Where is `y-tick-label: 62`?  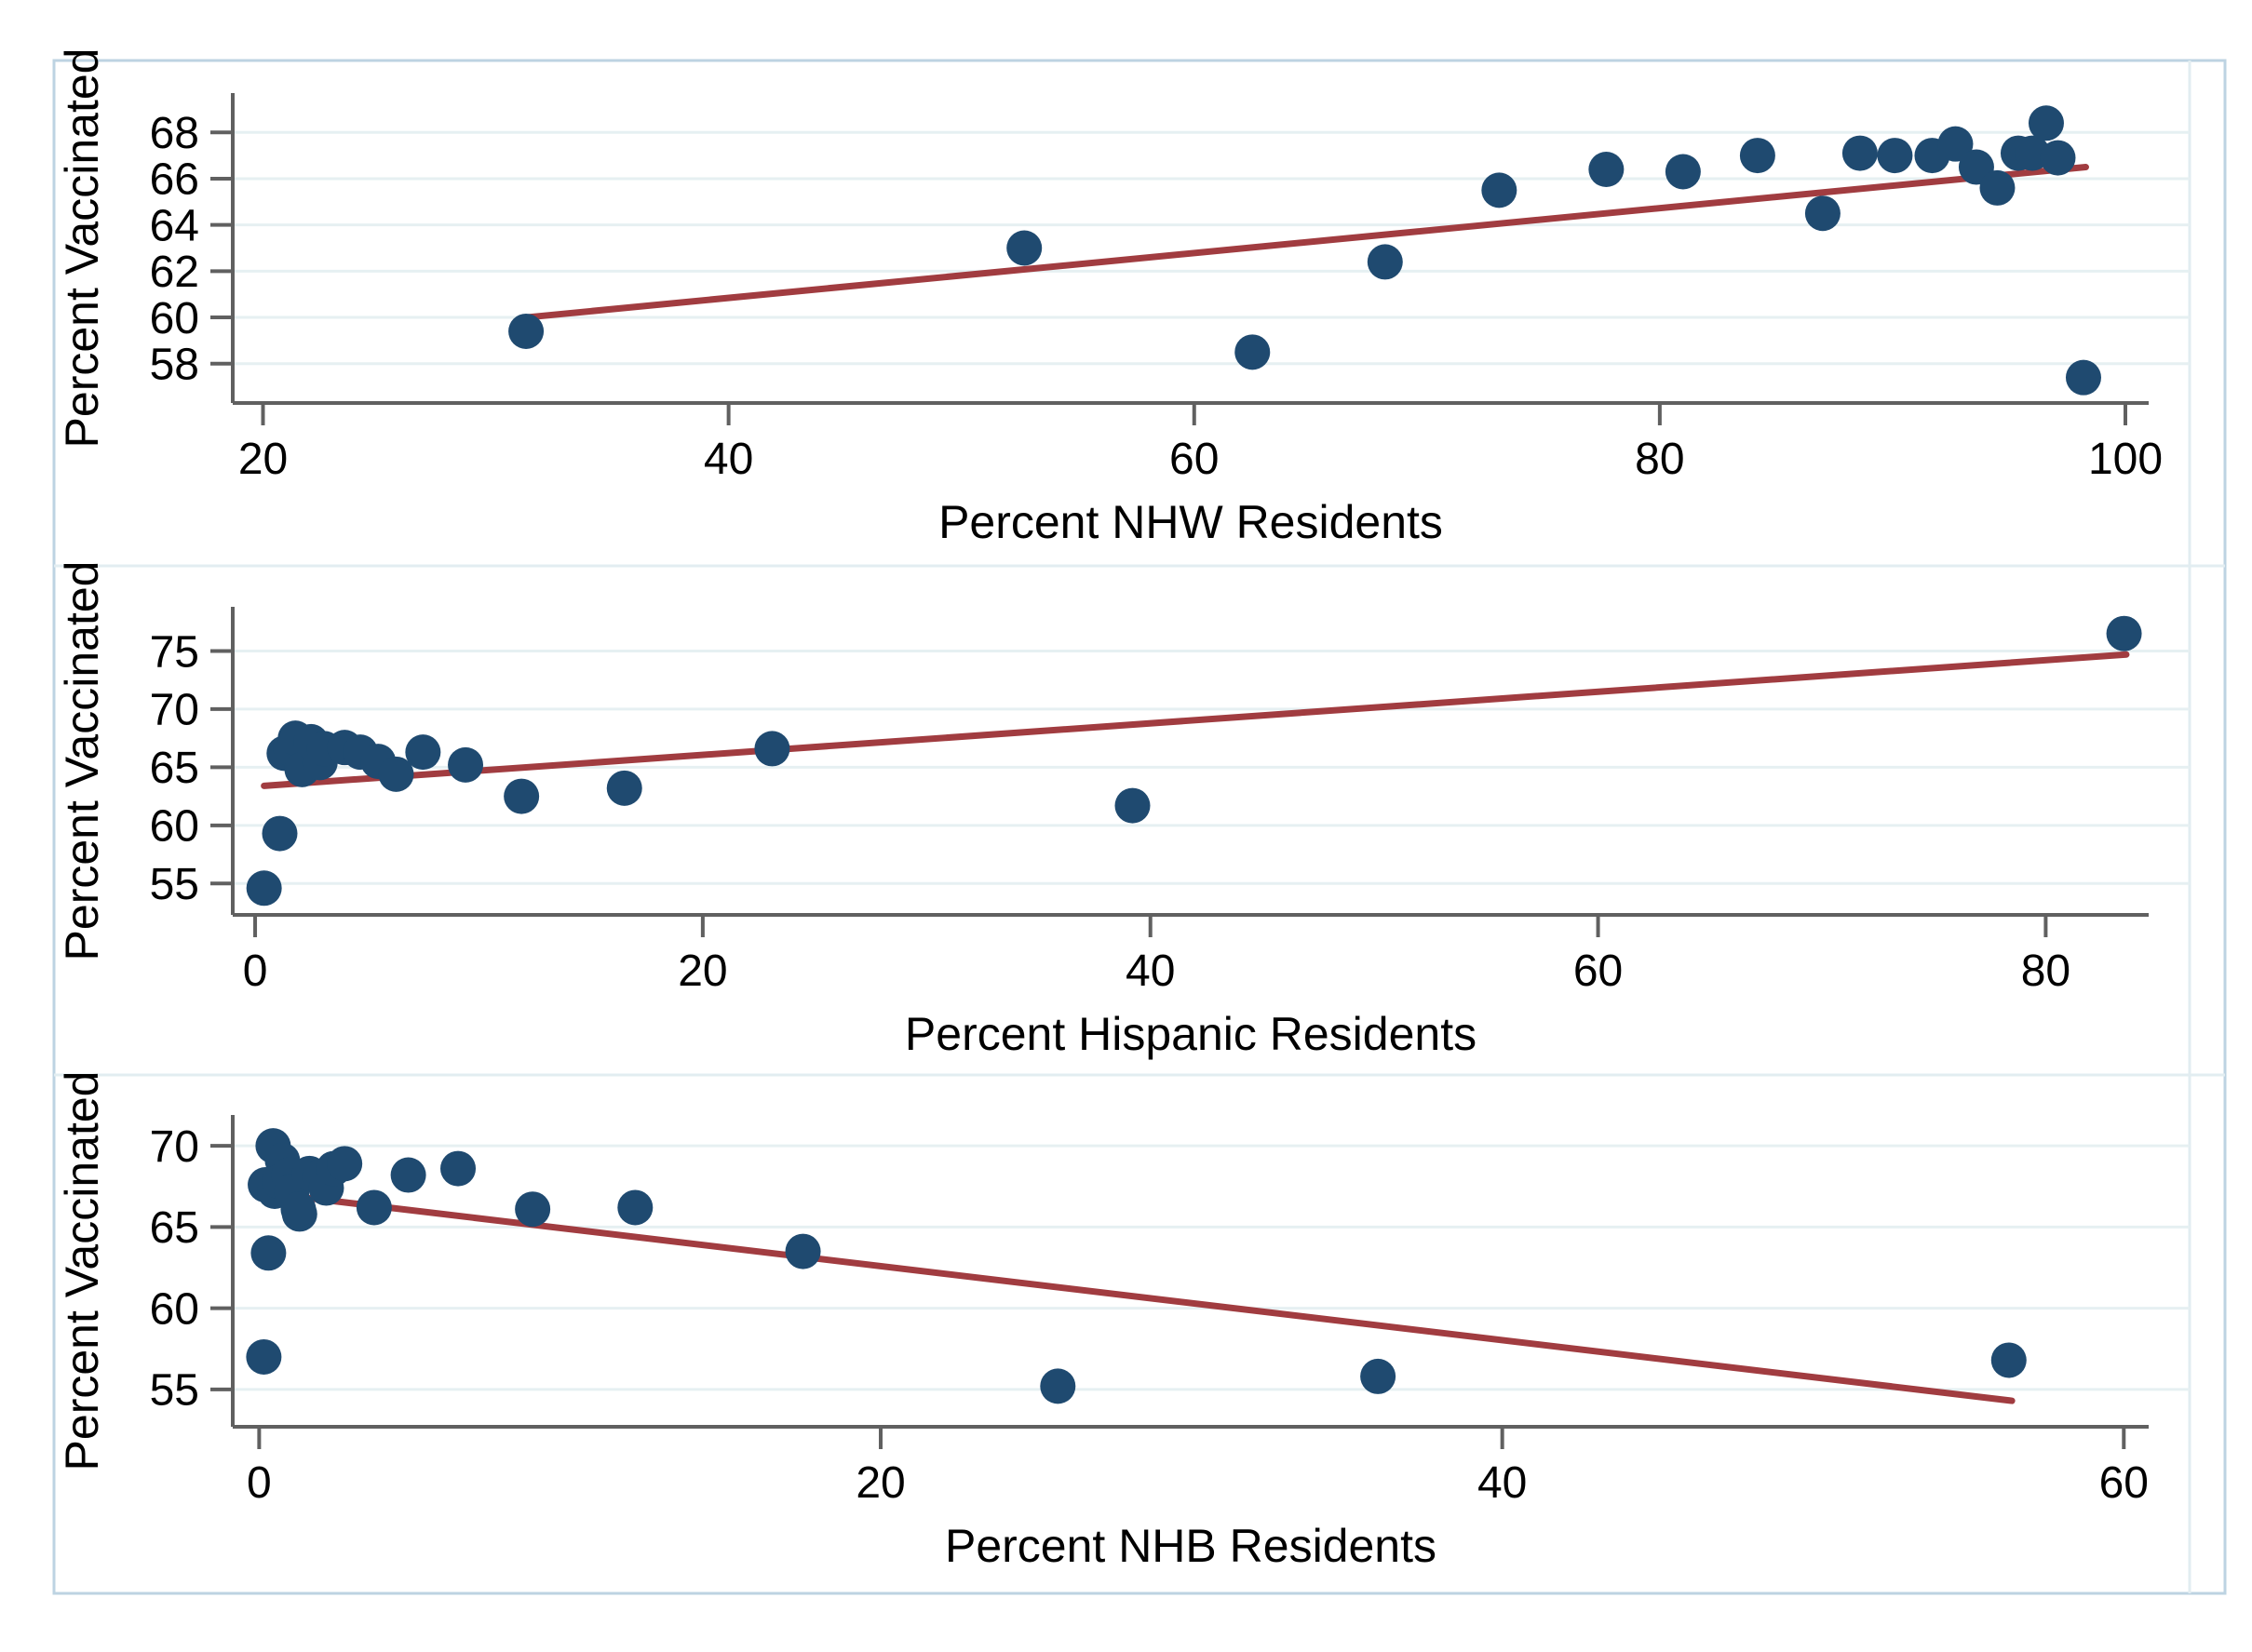
y-tick-label: 62 is located at coordinates (174, 273).